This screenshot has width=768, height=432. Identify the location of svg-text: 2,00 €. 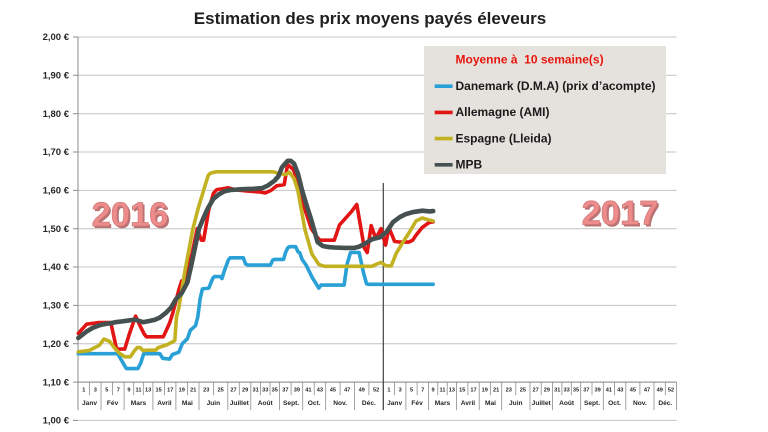
(56, 37).